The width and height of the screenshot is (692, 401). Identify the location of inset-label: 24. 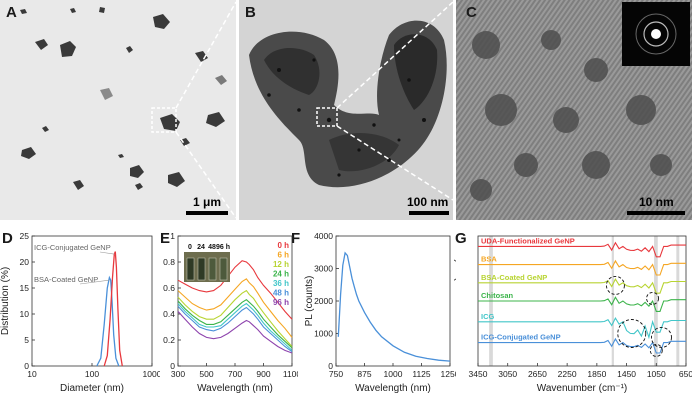
(201, 247).